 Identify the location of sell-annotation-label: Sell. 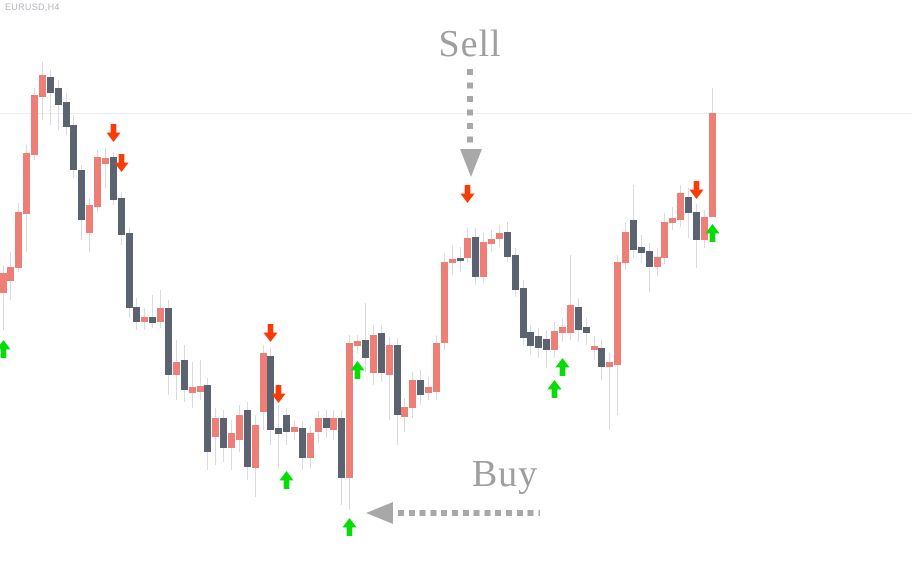
(470, 44).